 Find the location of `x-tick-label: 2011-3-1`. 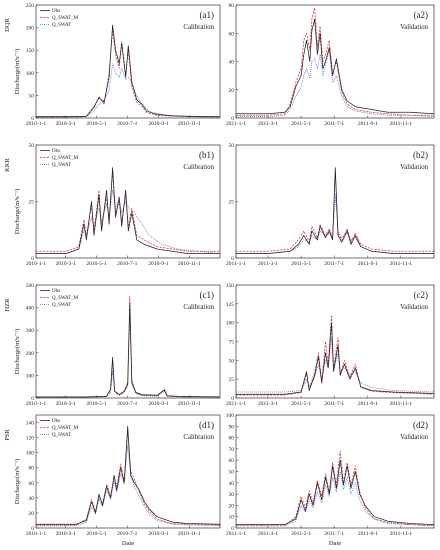

x-tick-label: 2011-3-1 is located at coordinates (268, 534).